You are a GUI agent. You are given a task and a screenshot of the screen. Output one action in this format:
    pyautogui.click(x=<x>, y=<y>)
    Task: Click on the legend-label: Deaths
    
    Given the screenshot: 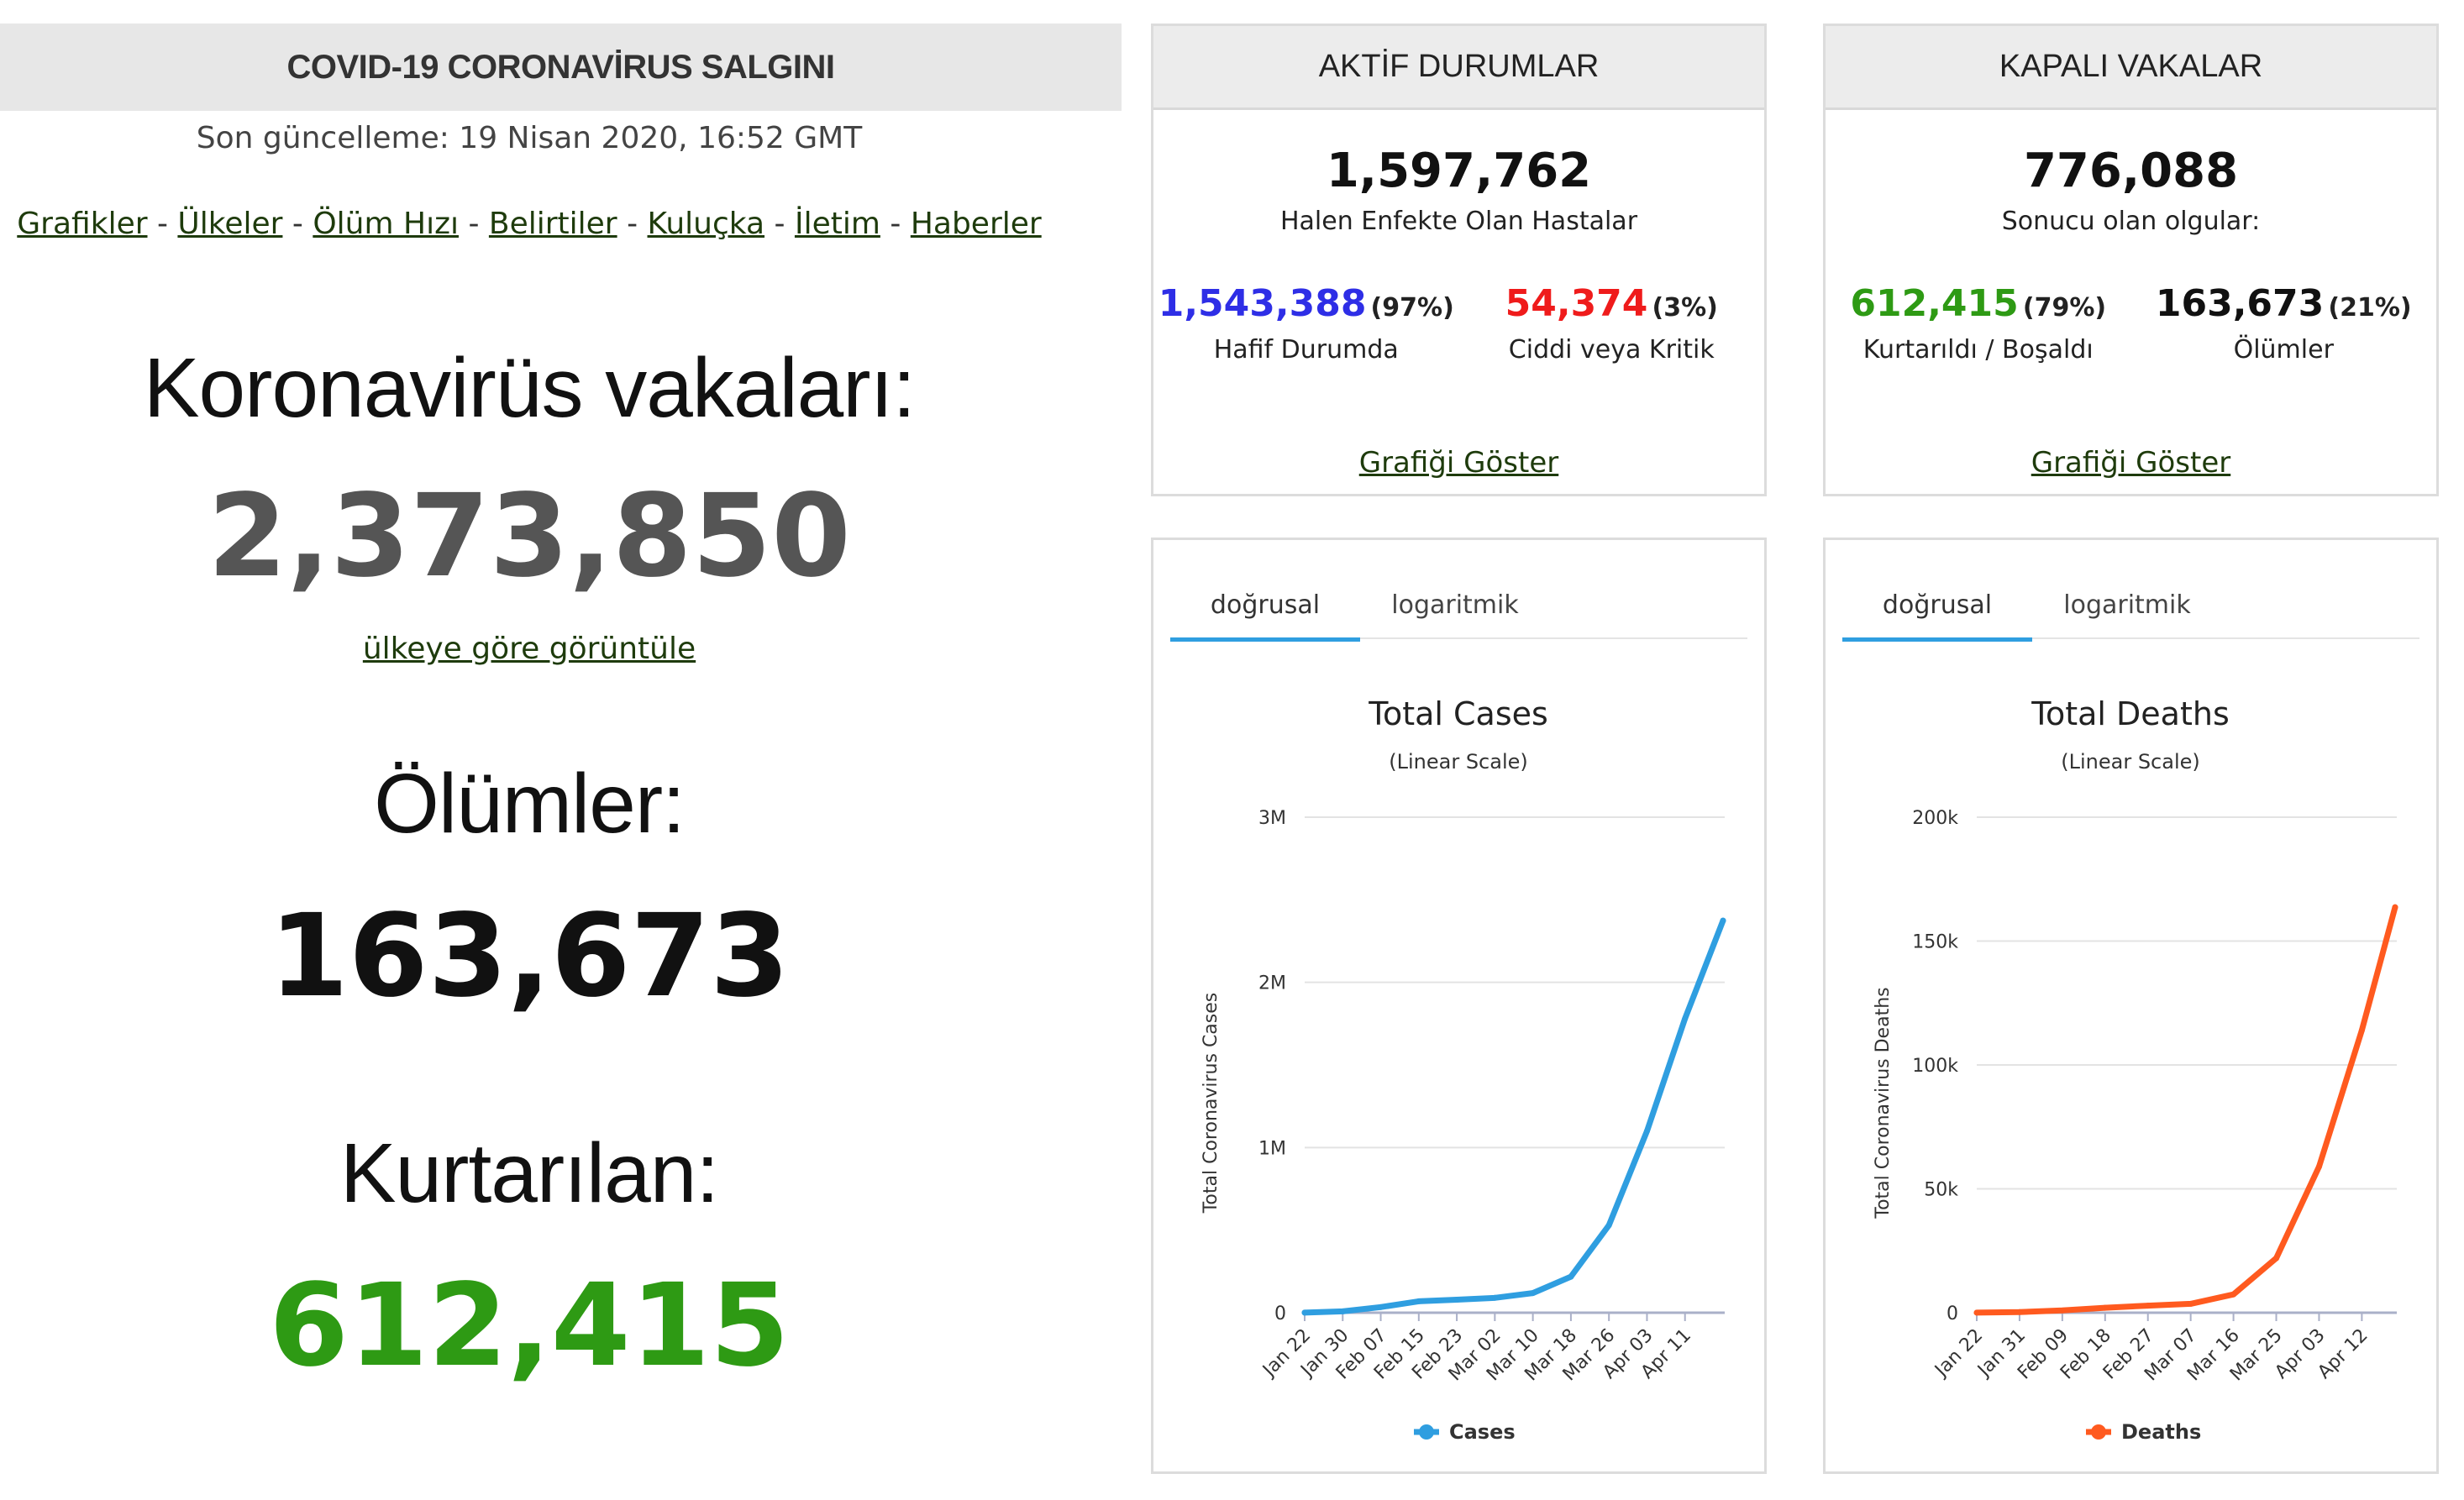 What is the action you would take?
    pyautogui.click(x=2161, y=1432)
    